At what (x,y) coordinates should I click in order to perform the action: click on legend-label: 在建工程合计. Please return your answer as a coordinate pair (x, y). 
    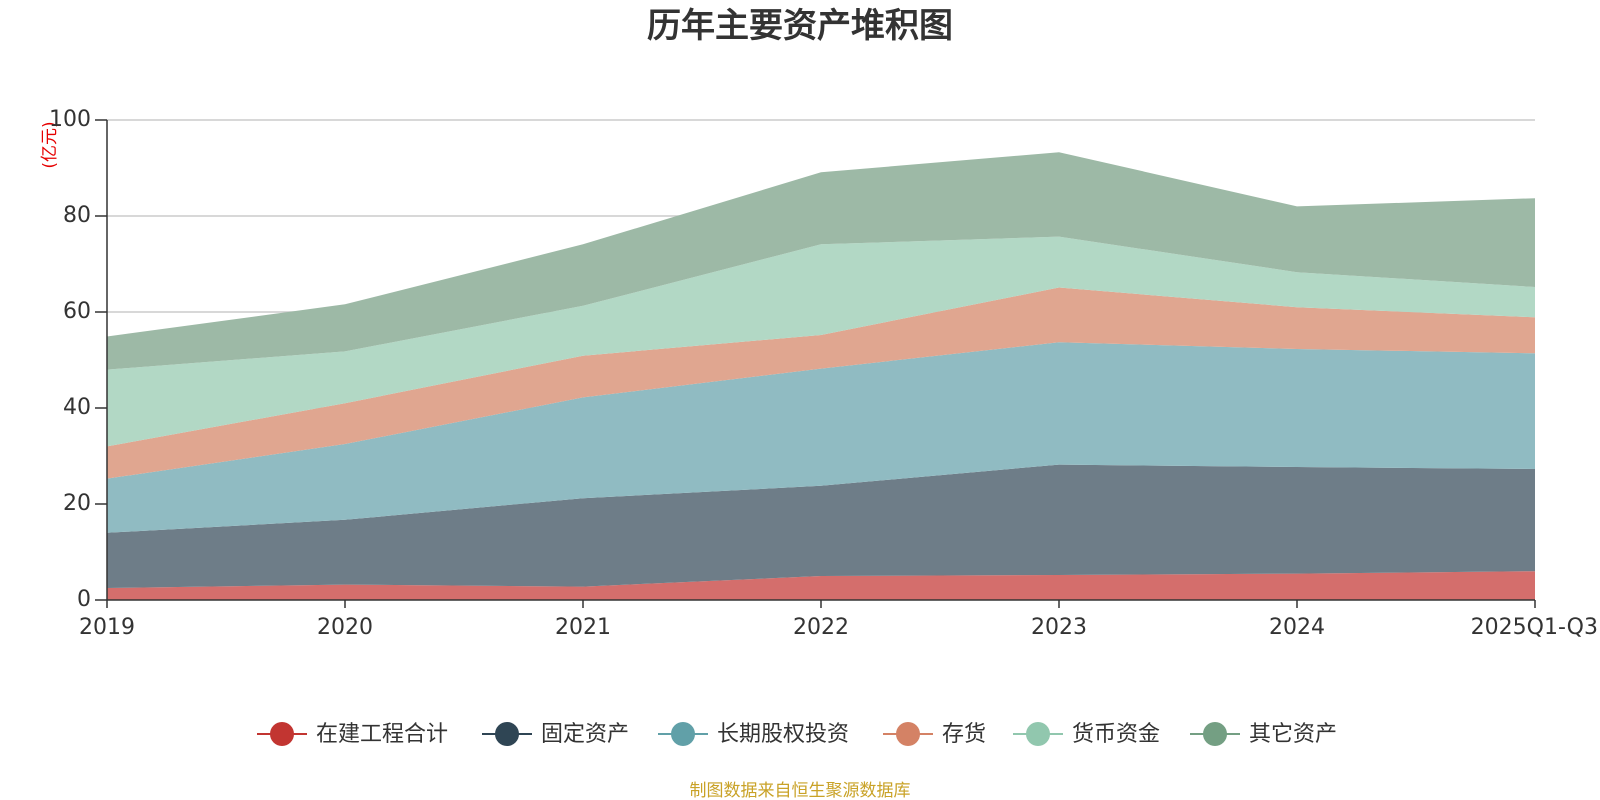
    Looking at the image, I should click on (382, 734).